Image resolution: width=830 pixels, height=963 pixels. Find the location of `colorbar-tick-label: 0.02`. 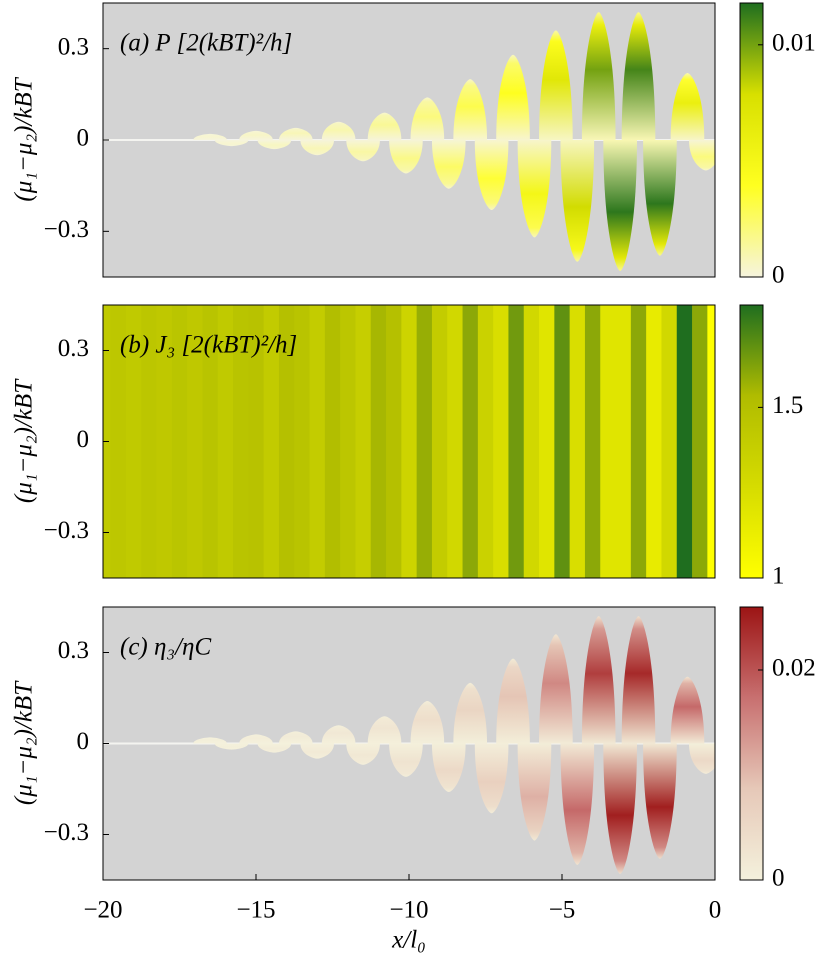

colorbar-tick-label: 0.02 is located at coordinates (794, 668).